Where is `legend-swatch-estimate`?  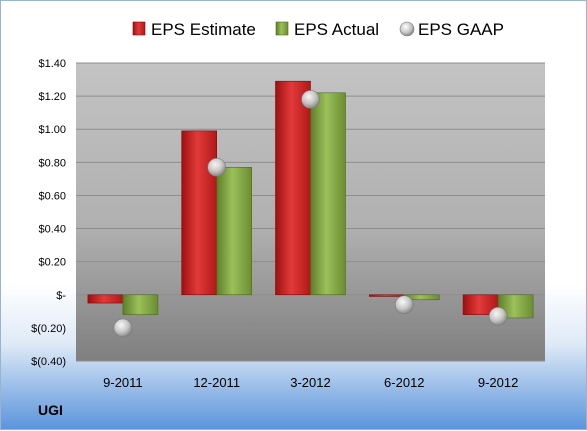 legend-swatch-estimate is located at coordinates (139, 28).